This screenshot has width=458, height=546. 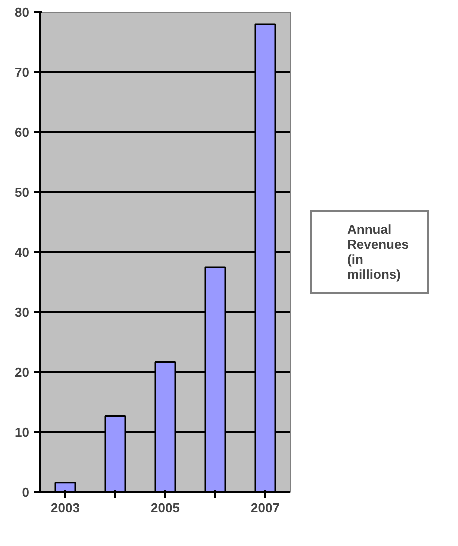 What do you see at coordinates (22, 132) in the screenshot?
I see `y-tick-label: 60` at bounding box center [22, 132].